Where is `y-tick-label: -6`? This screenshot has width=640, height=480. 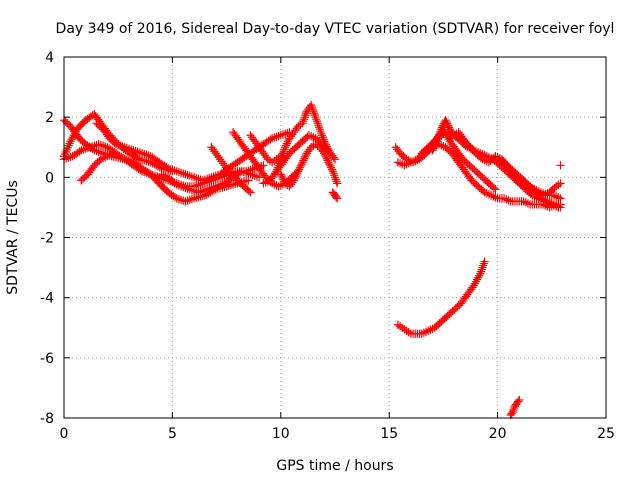
y-tick-label: -6 is located at coordinates (47, 359).